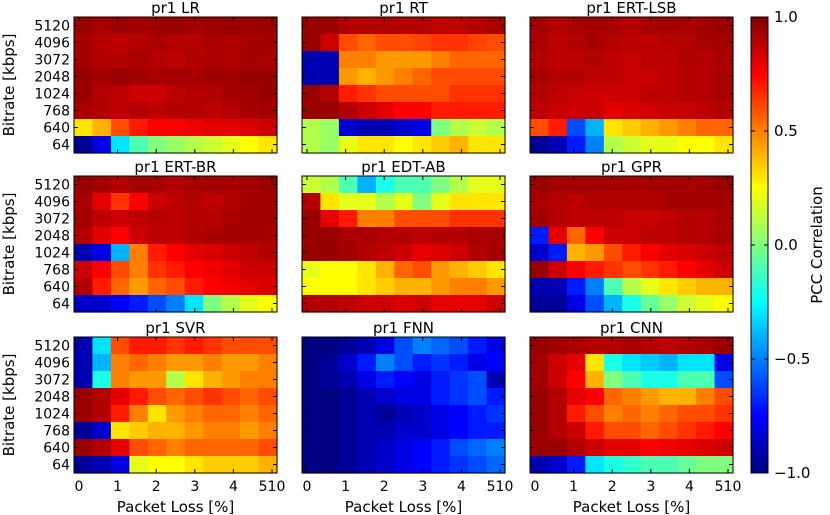 The image size is (830, 515). I want to click on panel-title: pr1 ERT-BR, so click(175, 167).